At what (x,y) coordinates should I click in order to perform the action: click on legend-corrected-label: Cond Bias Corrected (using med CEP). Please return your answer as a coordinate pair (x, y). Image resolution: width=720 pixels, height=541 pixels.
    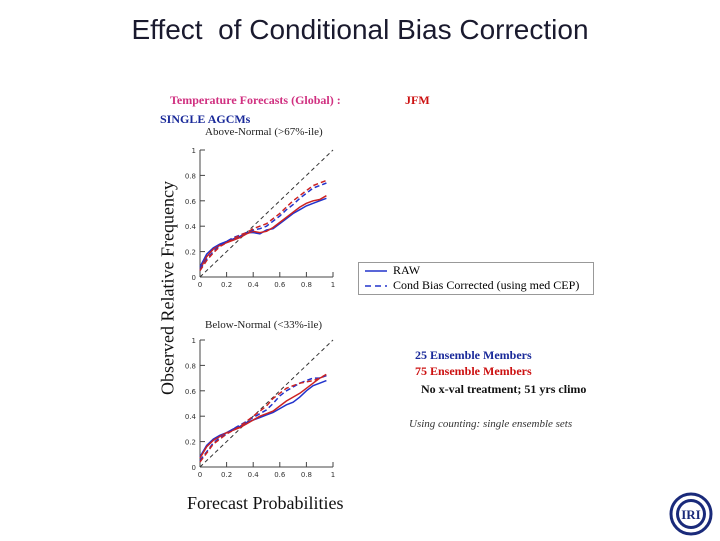
    Looking at the image, I should click on (486, 285).